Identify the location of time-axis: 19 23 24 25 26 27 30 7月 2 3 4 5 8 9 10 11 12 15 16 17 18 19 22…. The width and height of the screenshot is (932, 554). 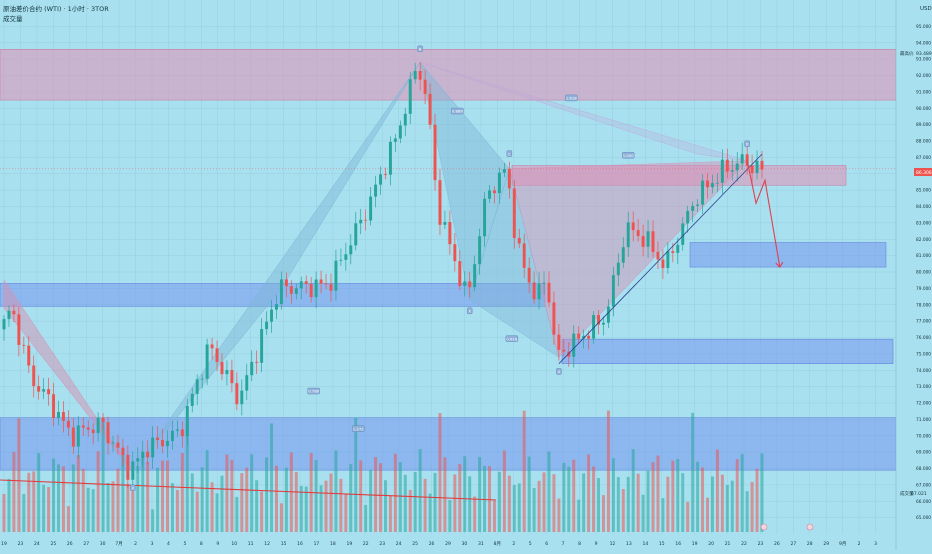
(439, 544).